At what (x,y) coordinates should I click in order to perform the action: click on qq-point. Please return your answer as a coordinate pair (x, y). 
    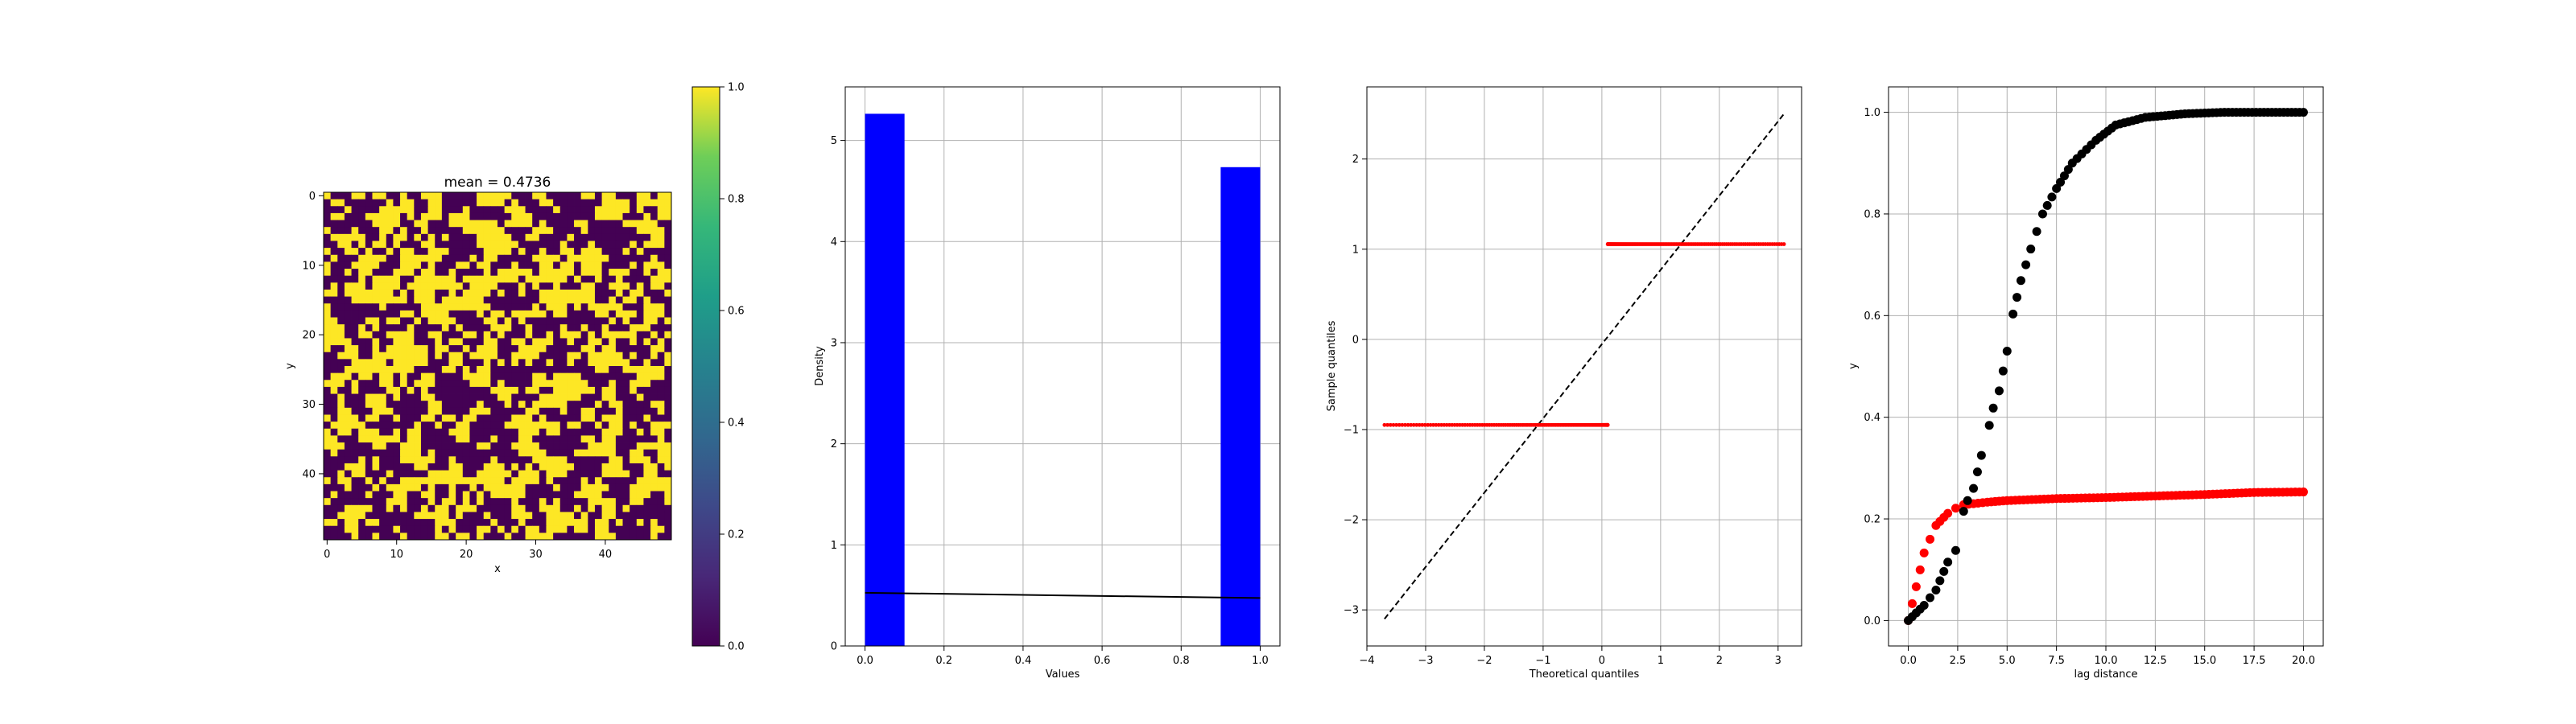
    Looking at the image, I should click on (1441, 425).